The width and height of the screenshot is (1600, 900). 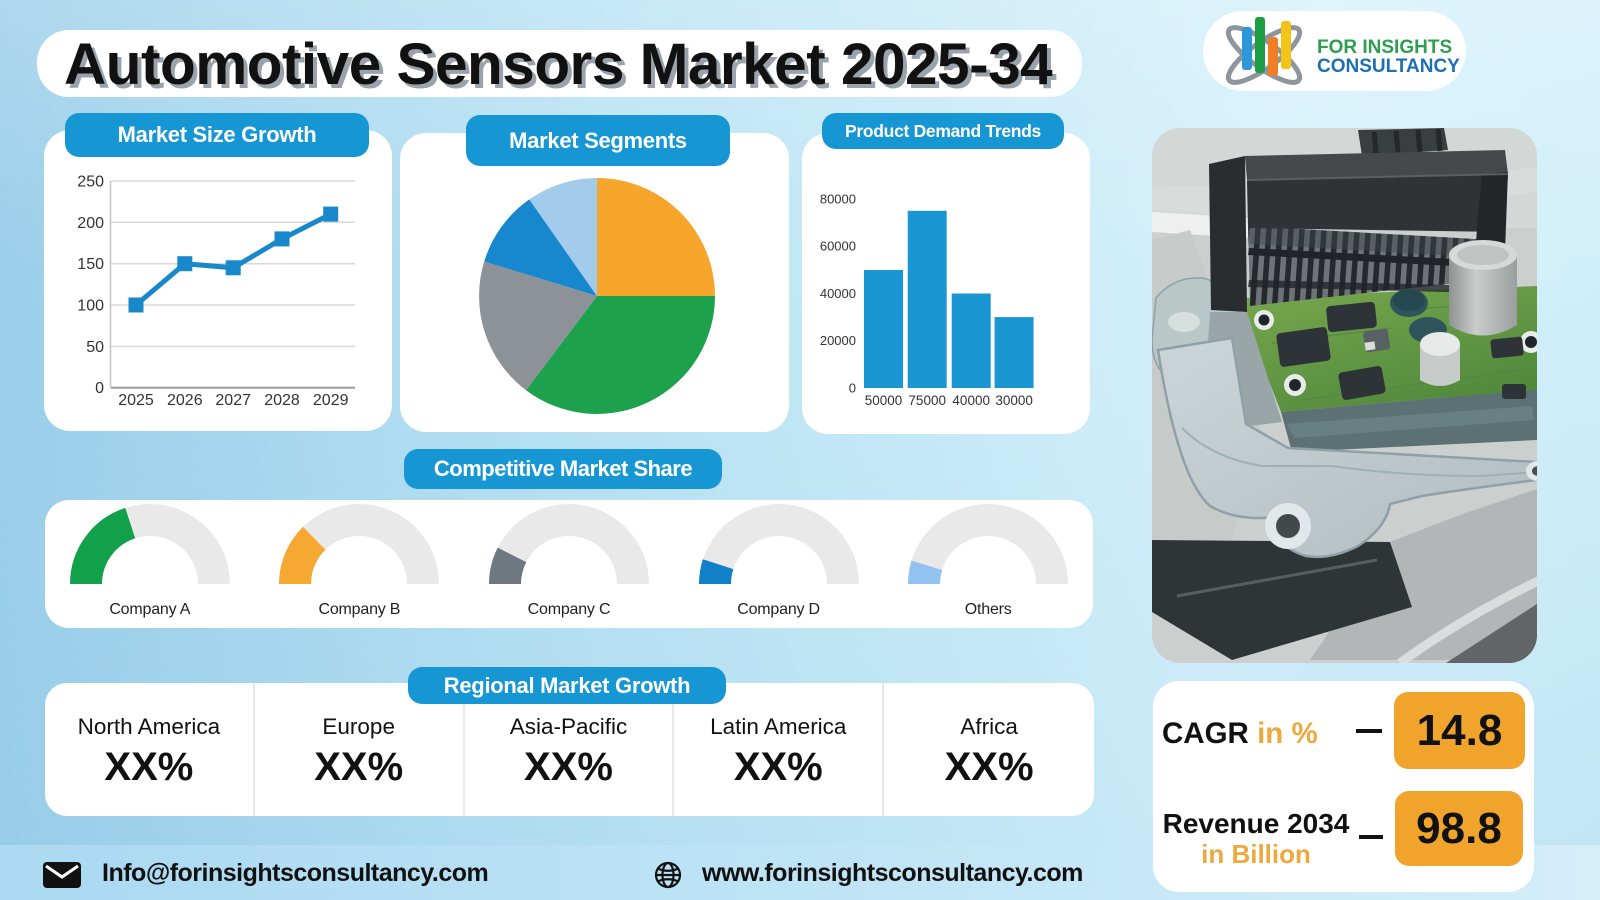 What do you see at coordinates (95, 347) in the screenshot?
I see `svg-text: 50` at bounding box center [95, 347].